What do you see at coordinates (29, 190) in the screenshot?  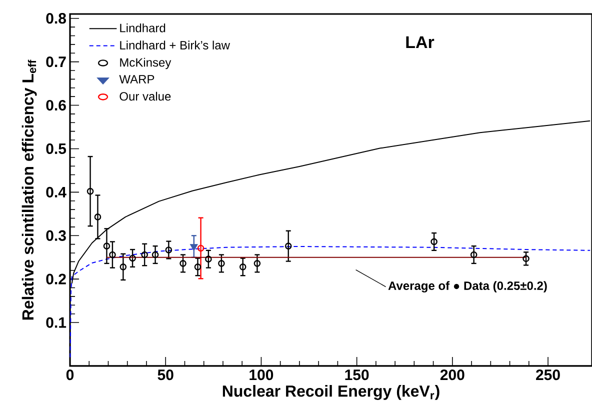 I see `y-axis-title: Relative scintillation efficiency L$_{eff}$` at bounding box center [29, 190].